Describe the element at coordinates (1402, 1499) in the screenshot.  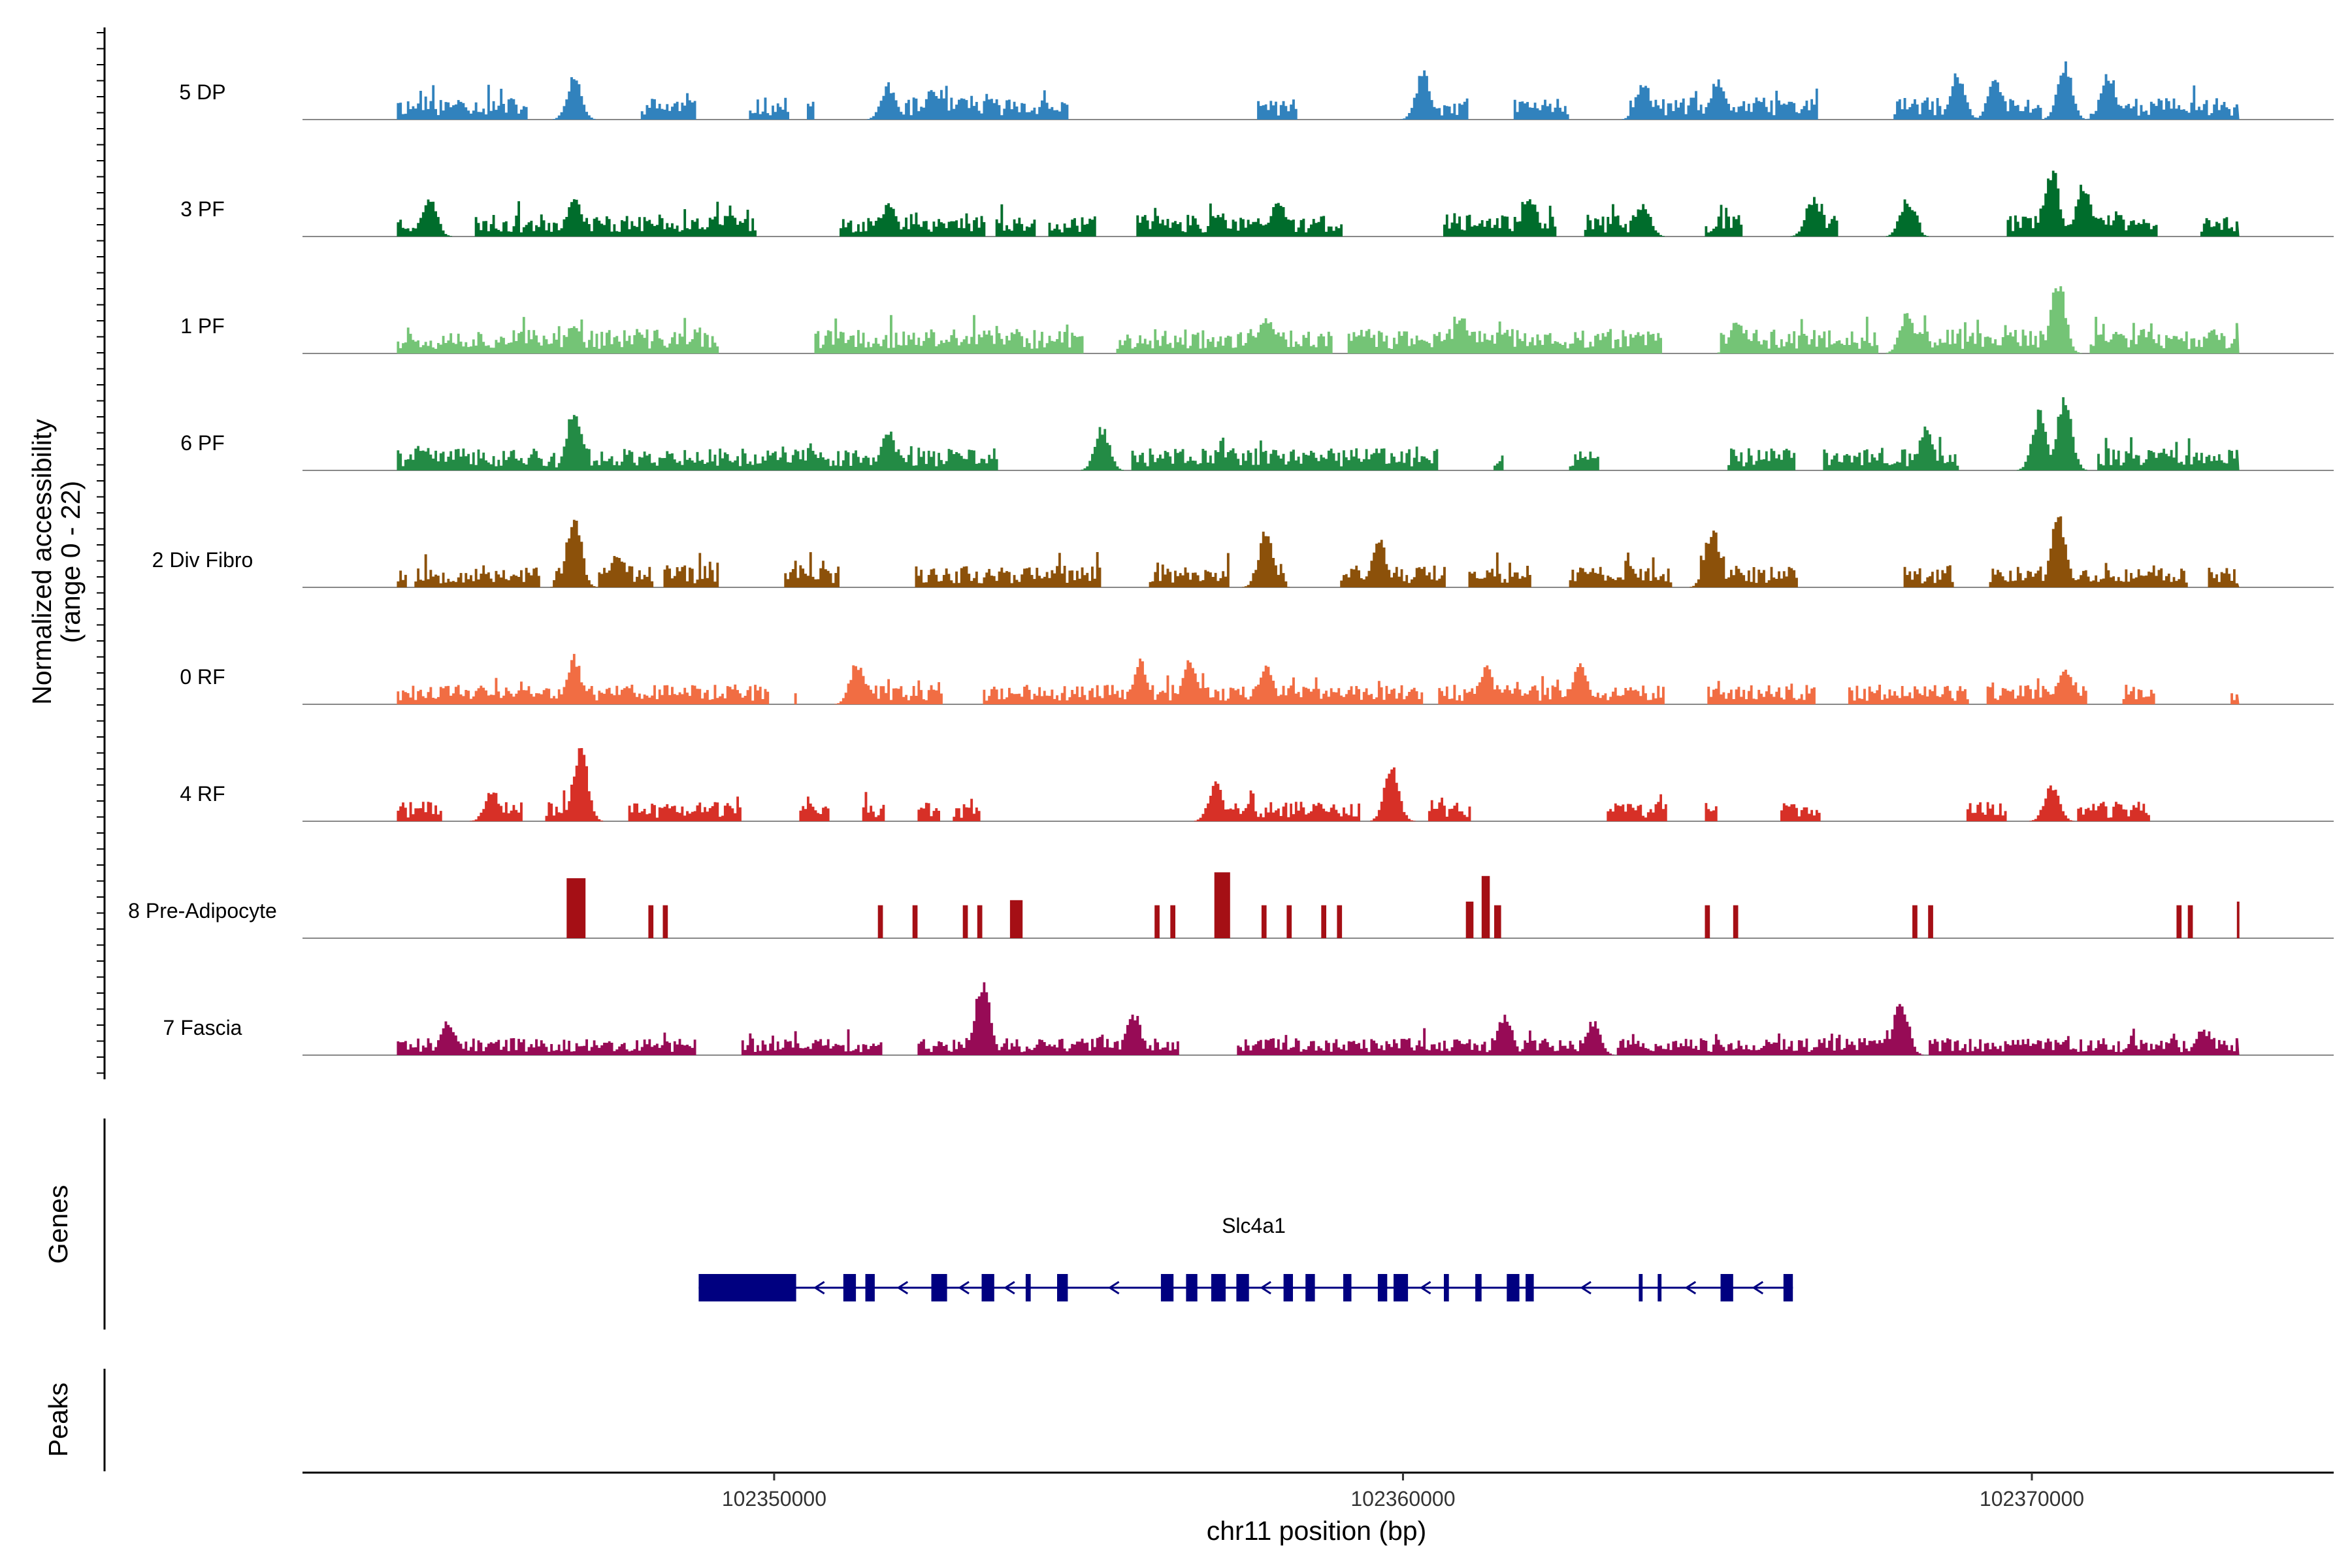
I see `x-tick-label: 102360000` at that location.